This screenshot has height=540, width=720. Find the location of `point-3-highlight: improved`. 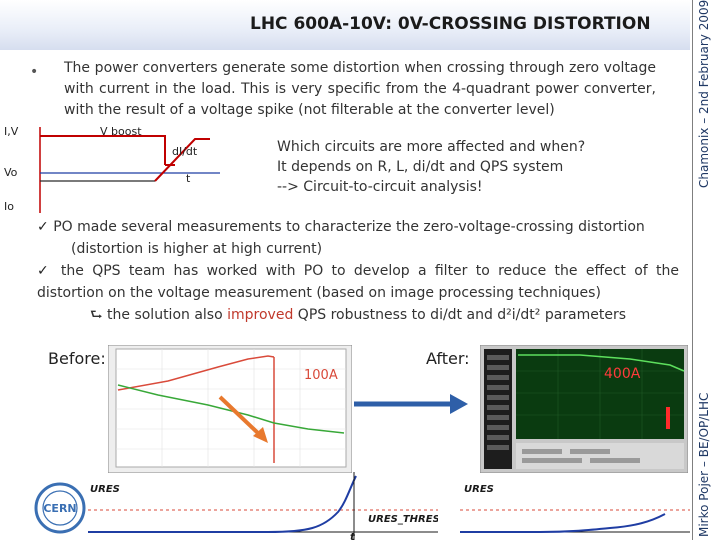

point-3-highlight: improved is located at coordinates (260, 315).